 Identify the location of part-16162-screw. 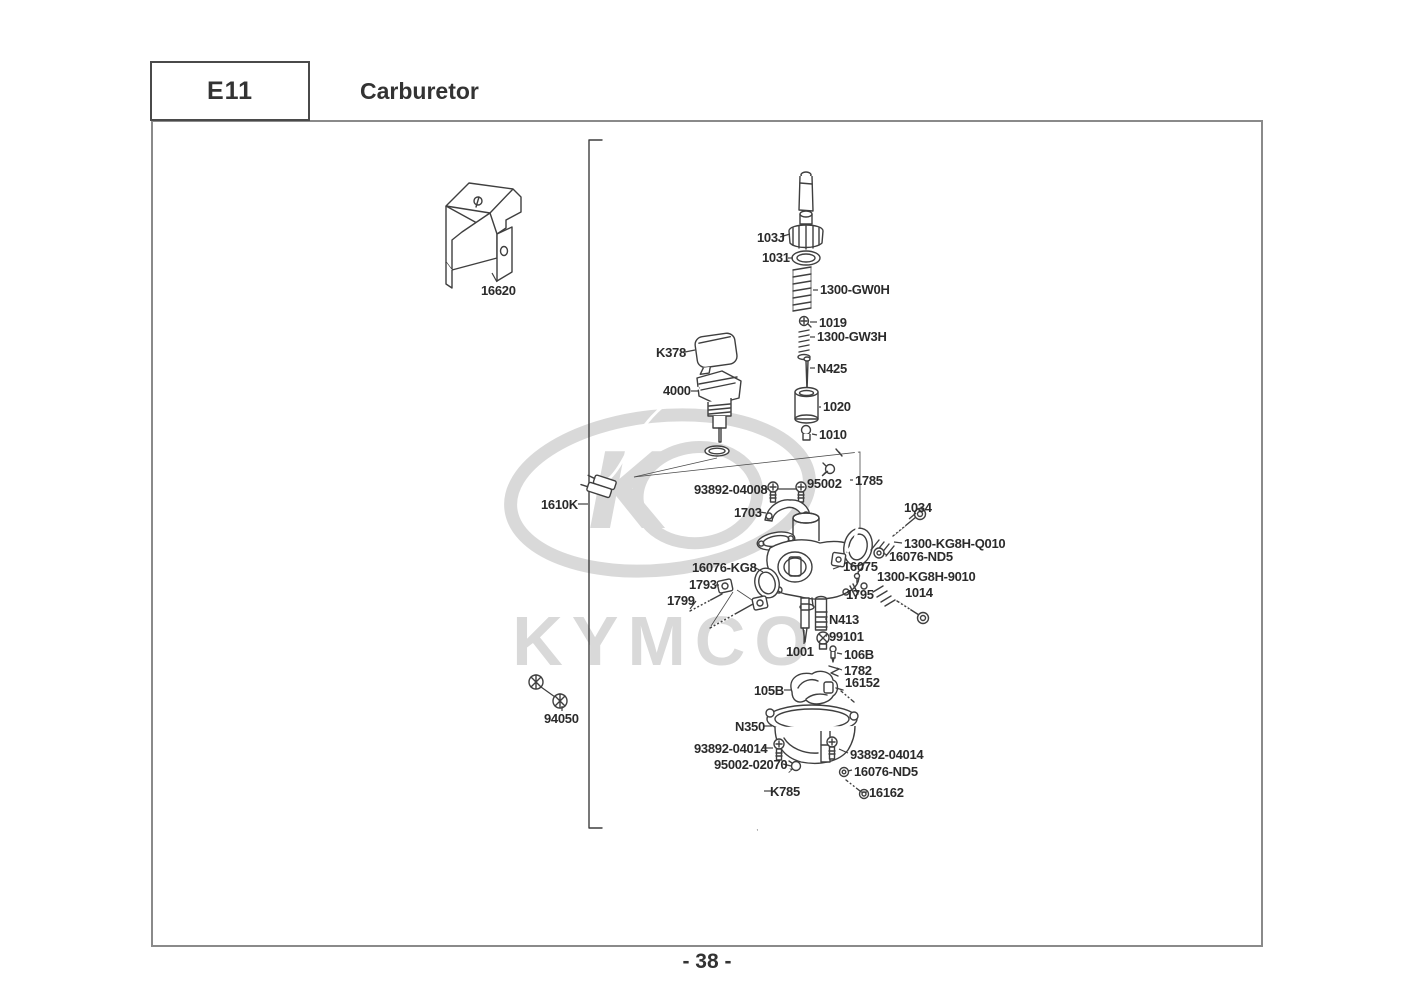
(857, 789).